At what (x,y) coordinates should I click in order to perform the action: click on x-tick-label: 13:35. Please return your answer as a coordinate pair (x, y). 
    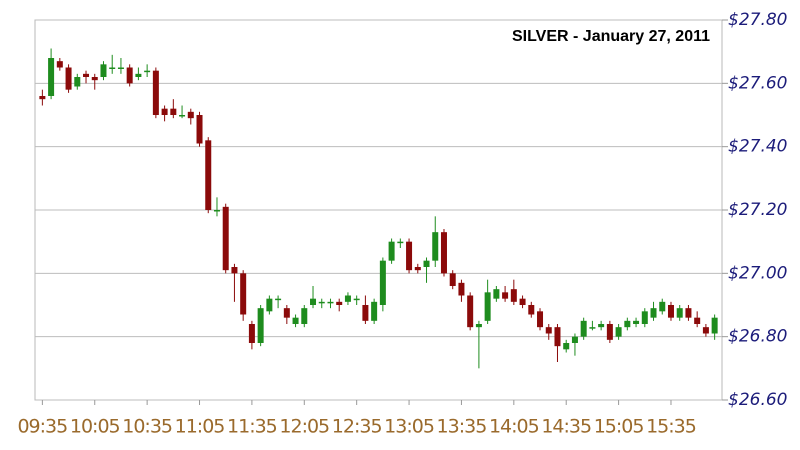
    Looking at the image, I should click on (462, 427).